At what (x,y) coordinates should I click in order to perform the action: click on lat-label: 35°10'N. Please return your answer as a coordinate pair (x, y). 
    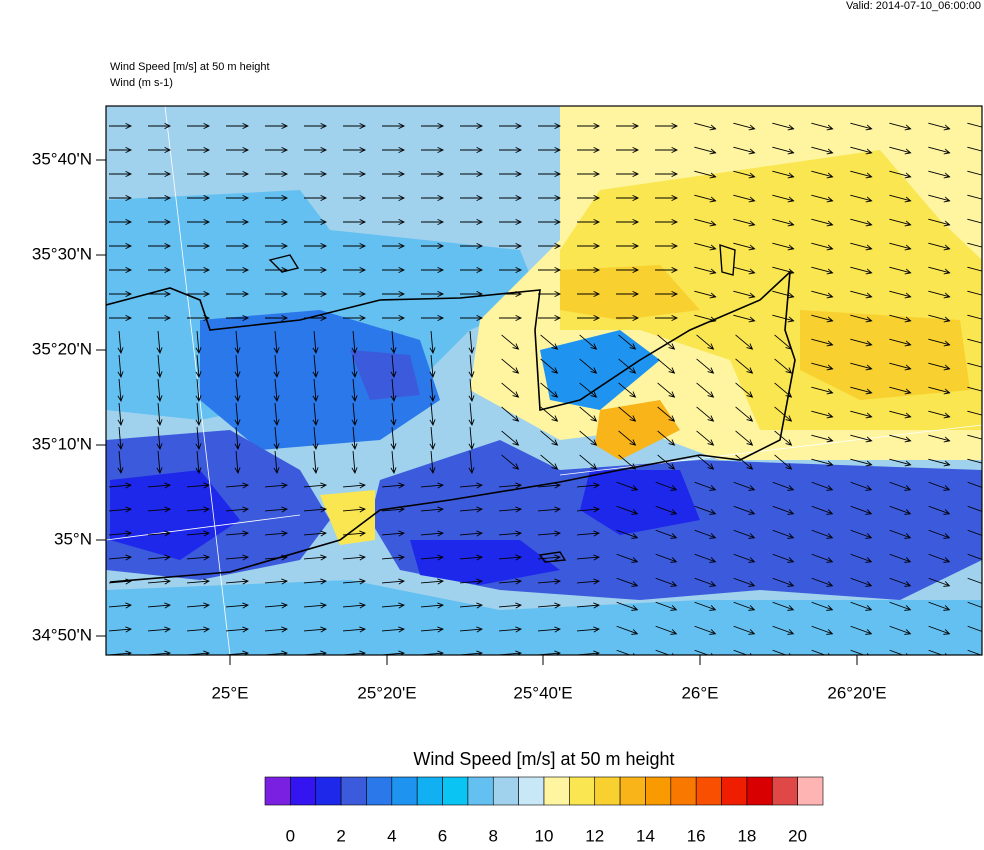
    Looking at the image, I should click on (62, 443).